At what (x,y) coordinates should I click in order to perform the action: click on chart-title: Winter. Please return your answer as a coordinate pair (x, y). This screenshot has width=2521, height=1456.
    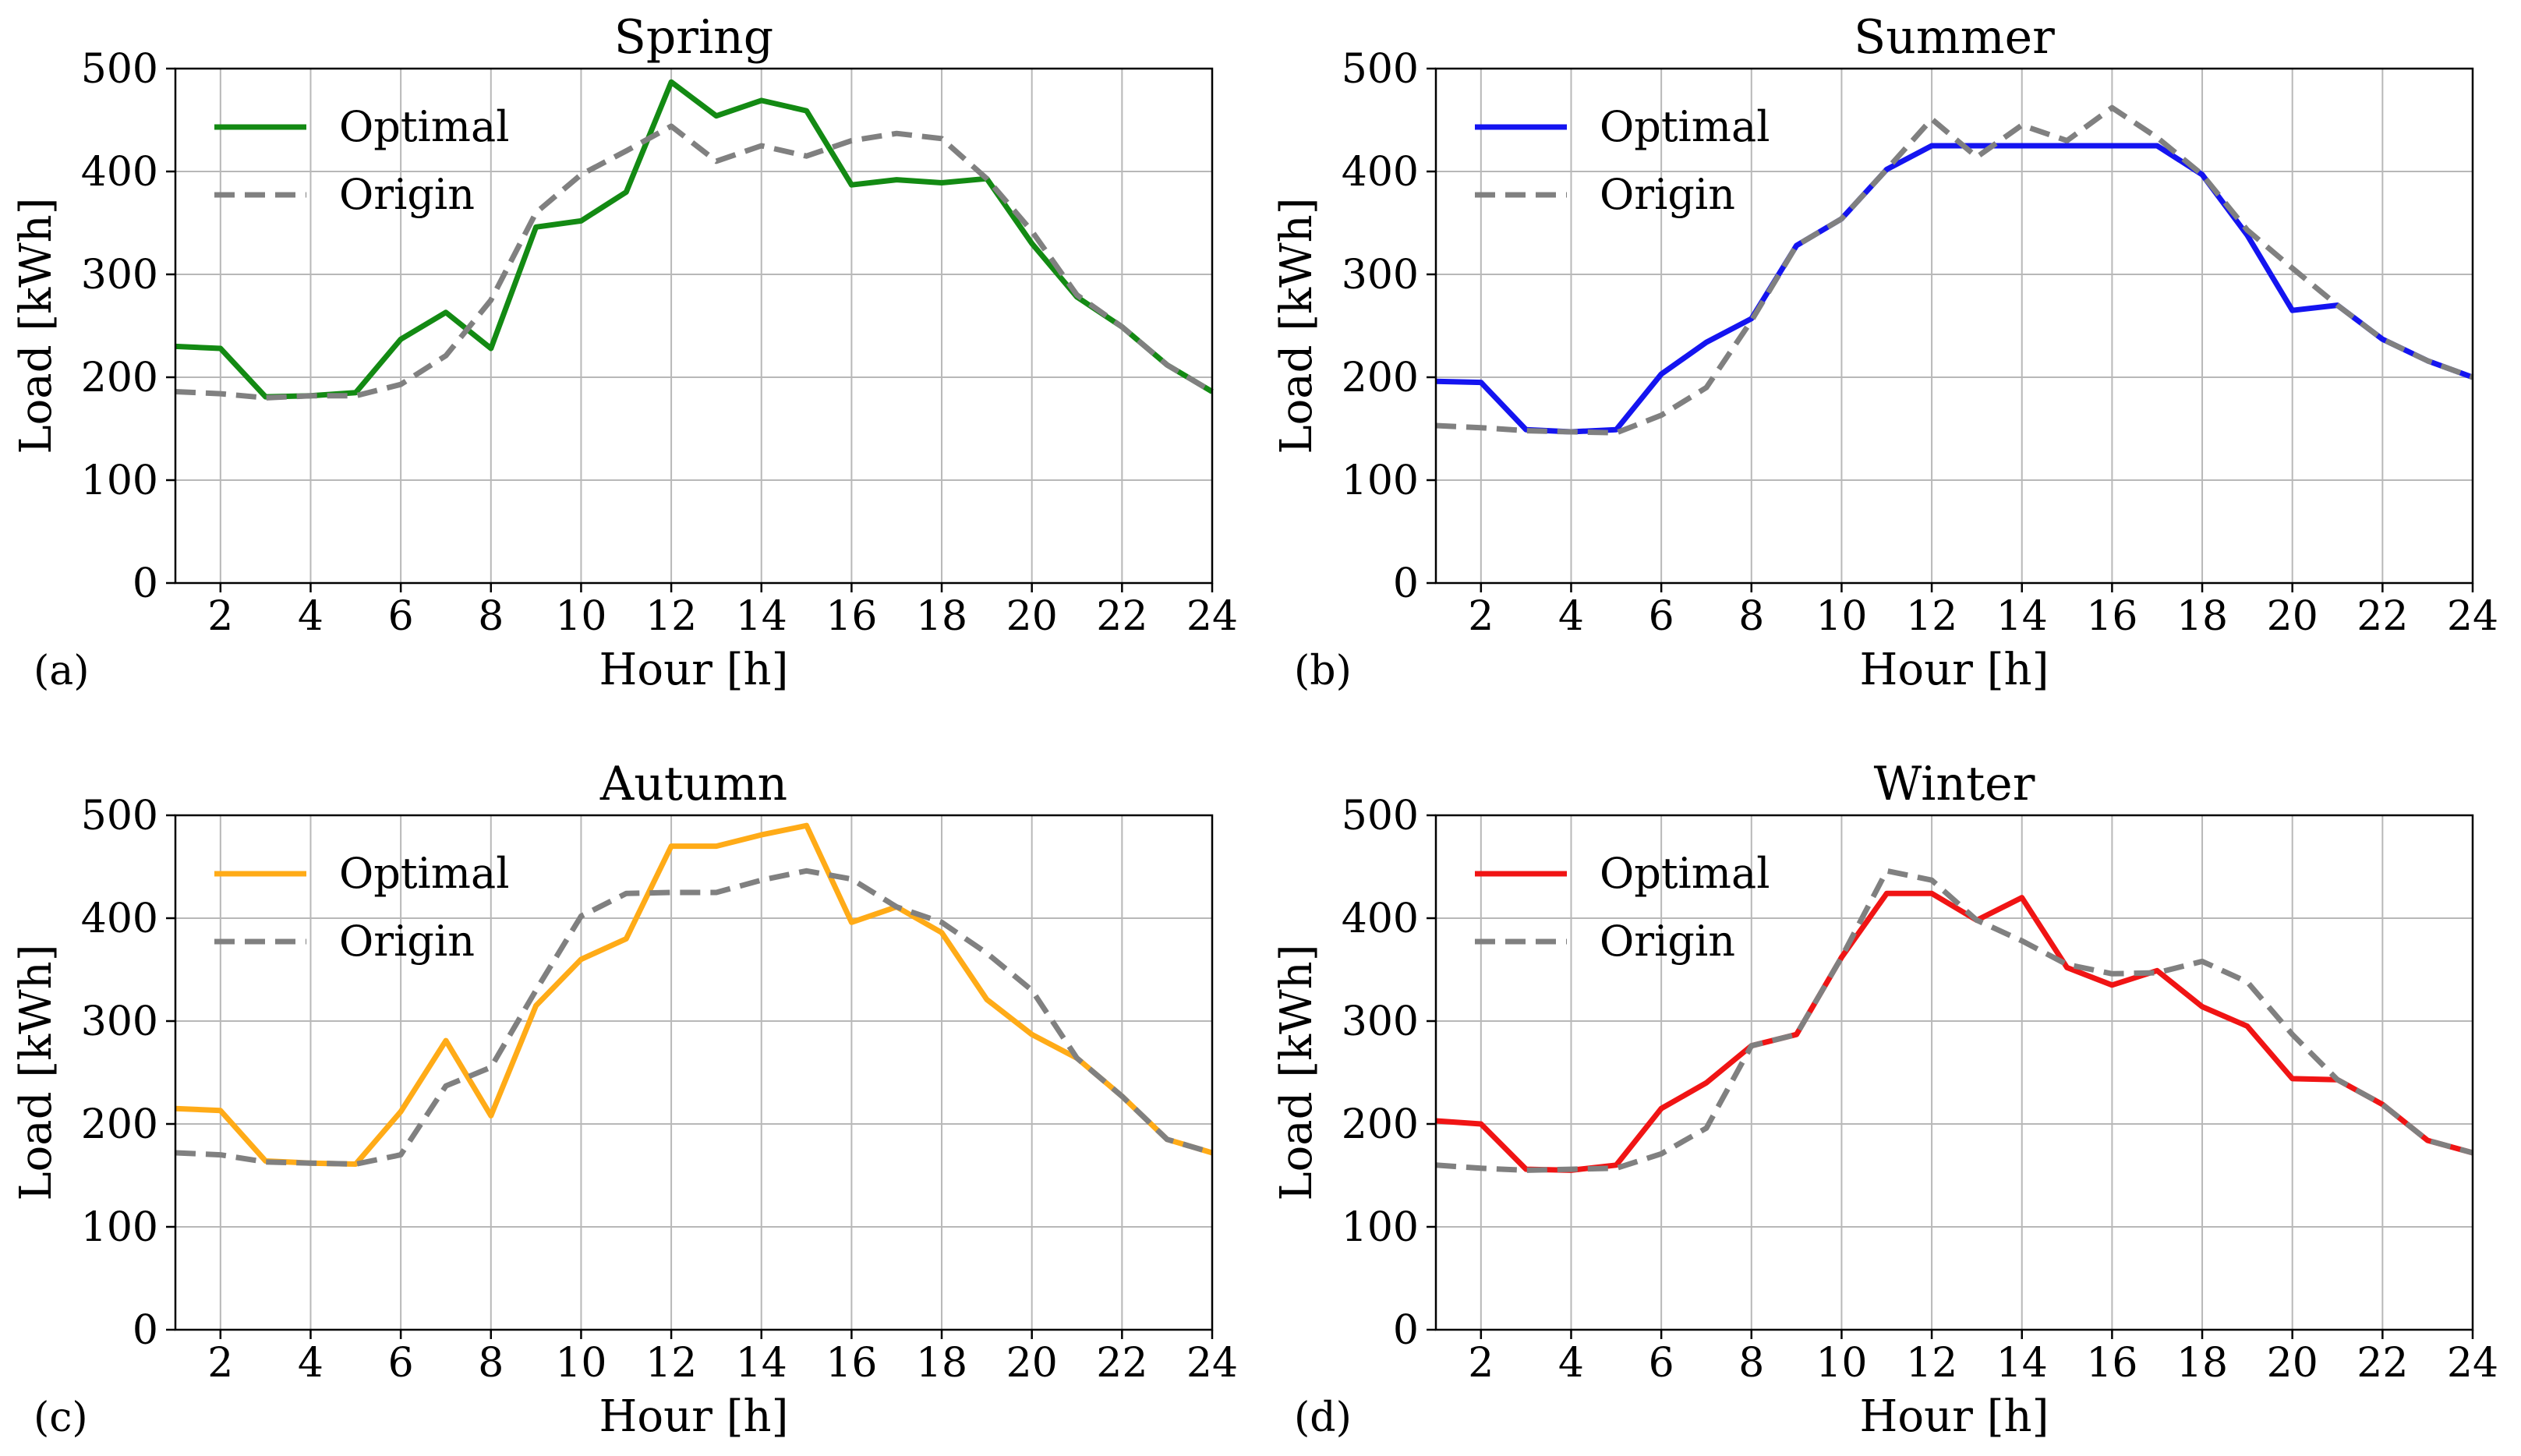
    Looking at the image, I should click on (1955, 784).